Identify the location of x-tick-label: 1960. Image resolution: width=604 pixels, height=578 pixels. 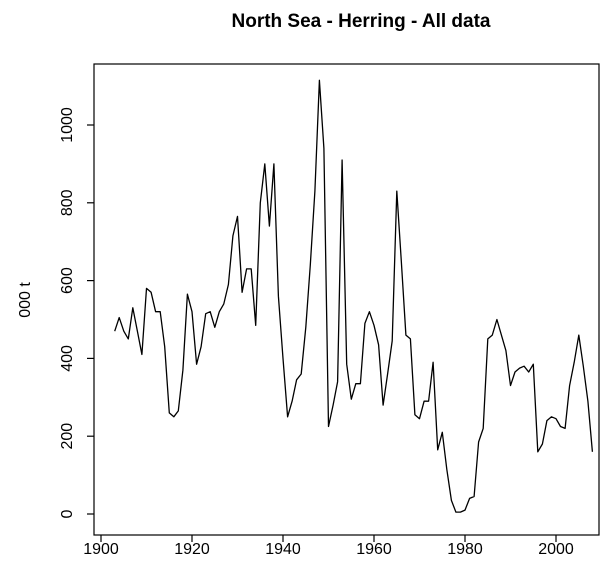
(374, 549).